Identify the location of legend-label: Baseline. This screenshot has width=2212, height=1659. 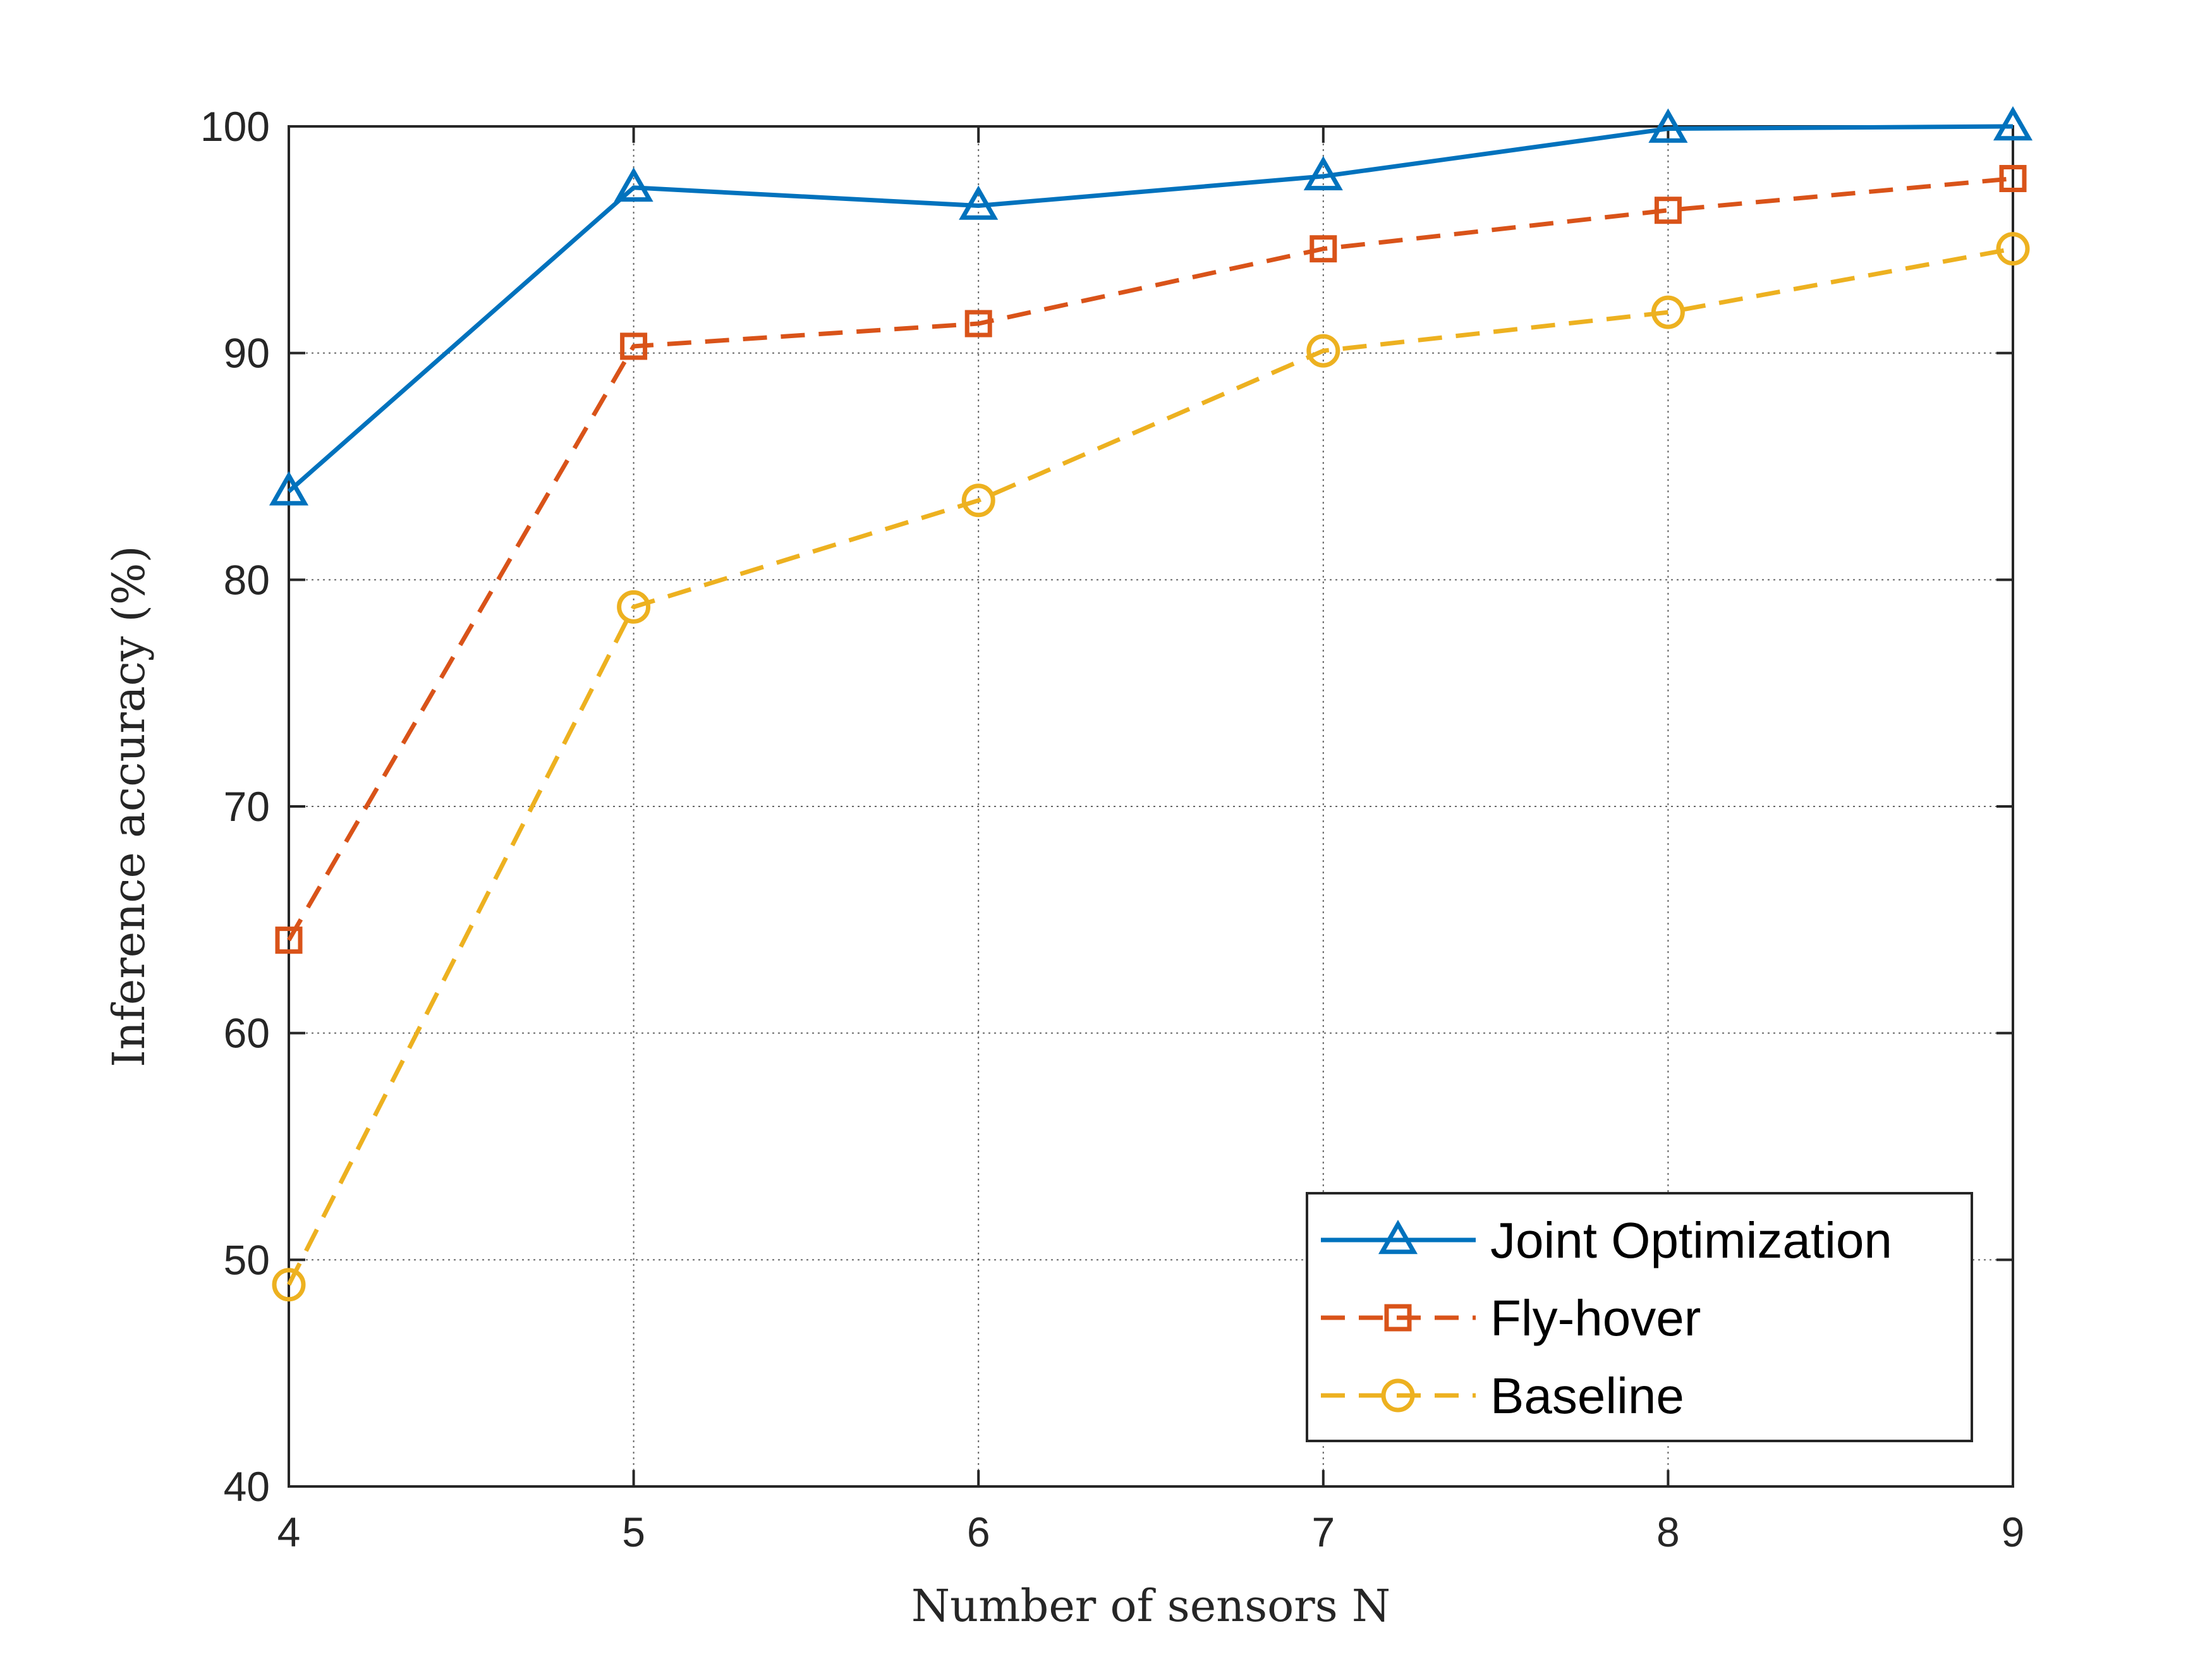
(1587, 1396).